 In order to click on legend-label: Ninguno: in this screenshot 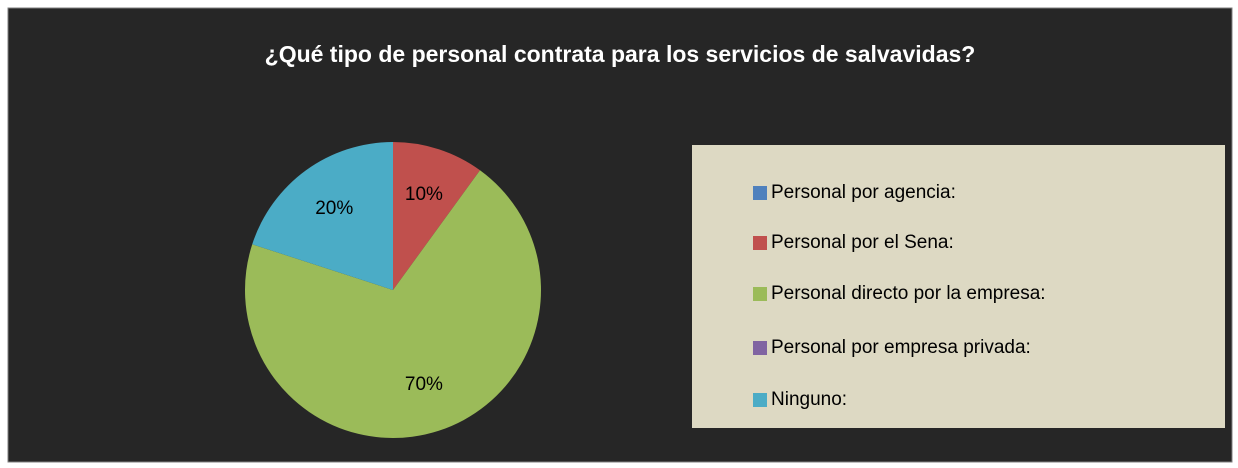, I will do `click(809, 399)`.